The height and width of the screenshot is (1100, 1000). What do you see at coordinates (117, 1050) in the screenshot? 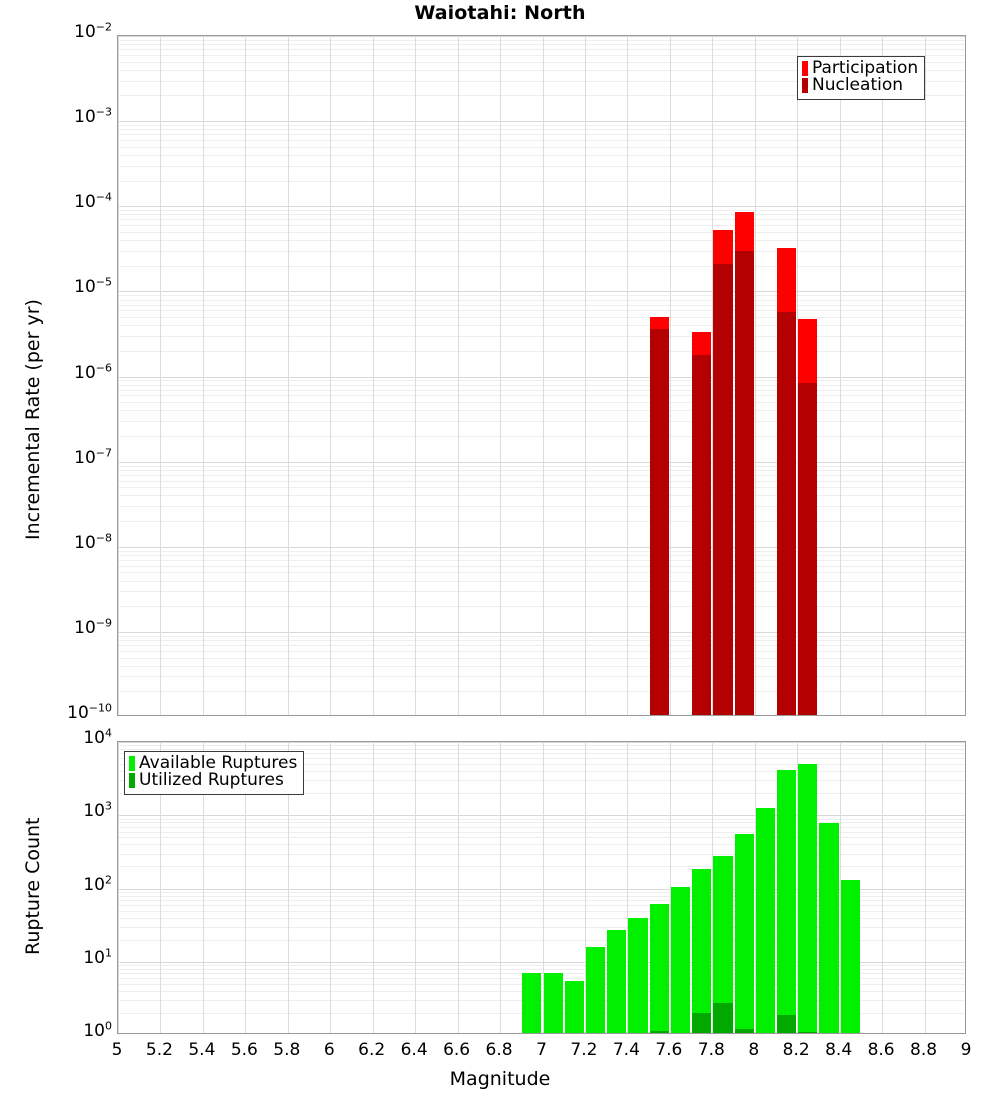
I see `x-tick-label: 5` at bounding box center [117, 1050].